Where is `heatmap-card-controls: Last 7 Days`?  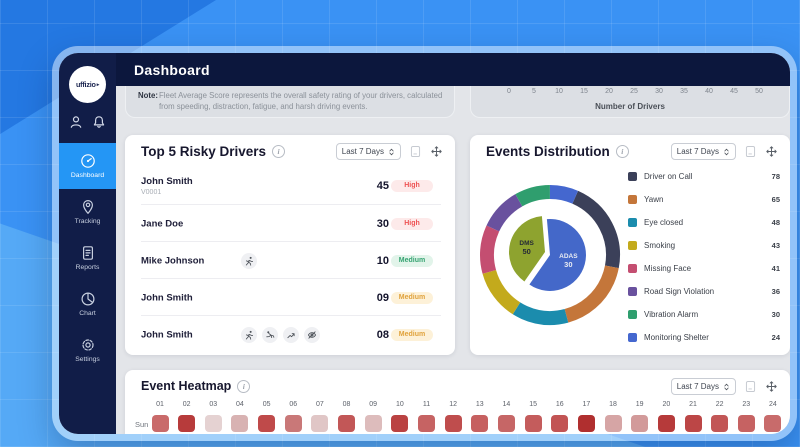
heatmap-card-controls: Last 7 Days is located at coordinates (724, 386).